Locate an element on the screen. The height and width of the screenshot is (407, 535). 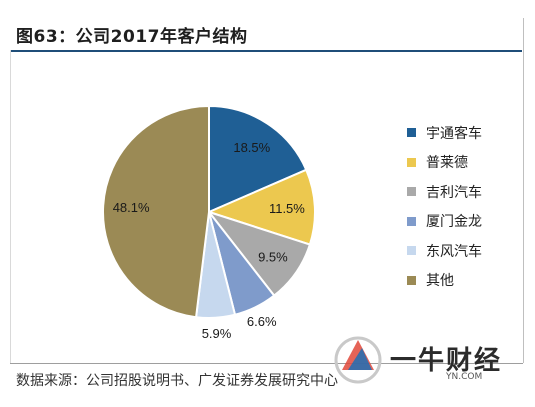
slice-value-label: 6.6% is located at coordinates (262, 321).